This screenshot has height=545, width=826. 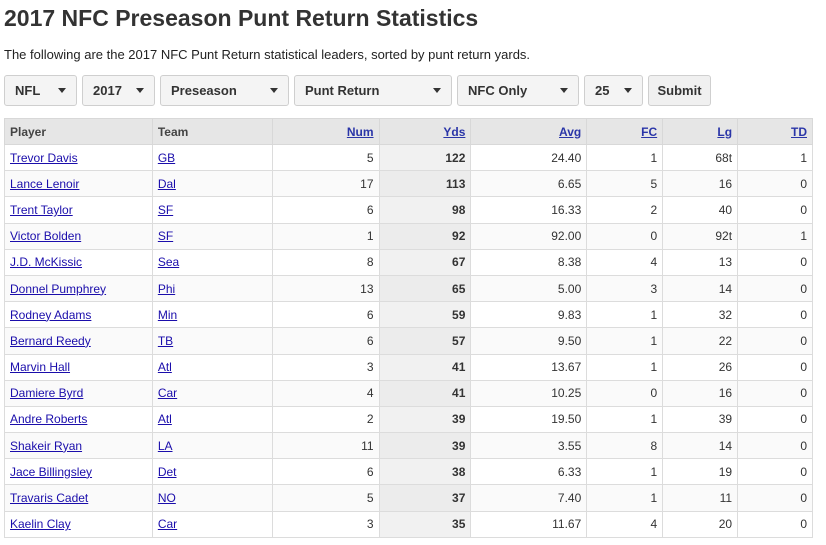 What do you see at coordinates (529, 210) in the screenshot?
I see `cell-avg: 16.33` at bounding box center [529, 210].